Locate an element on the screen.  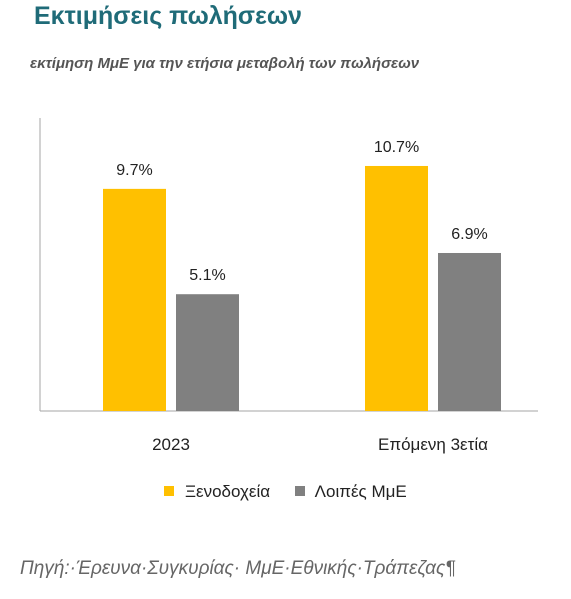
category-label-1: Επόμενη 3ετία is located at coordinates (433, 444).